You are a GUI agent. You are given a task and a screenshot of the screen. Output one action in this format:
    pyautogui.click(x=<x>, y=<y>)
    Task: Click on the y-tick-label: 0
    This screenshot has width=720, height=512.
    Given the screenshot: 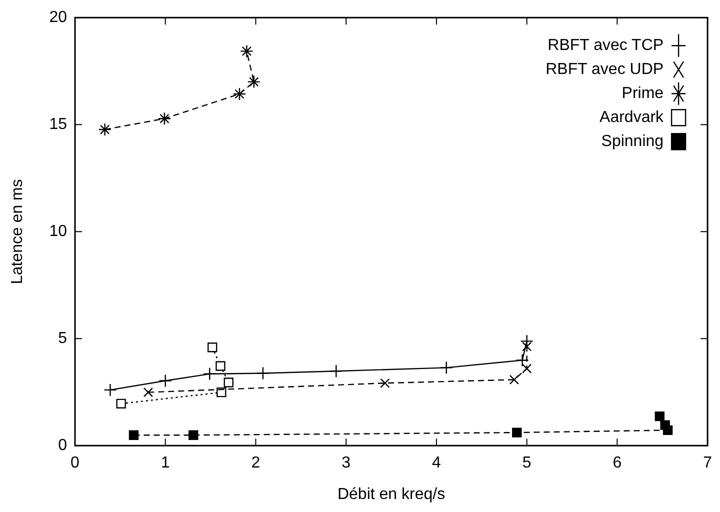 What is the action you would take?
    pyautogui.click(x=63, y=445)
    